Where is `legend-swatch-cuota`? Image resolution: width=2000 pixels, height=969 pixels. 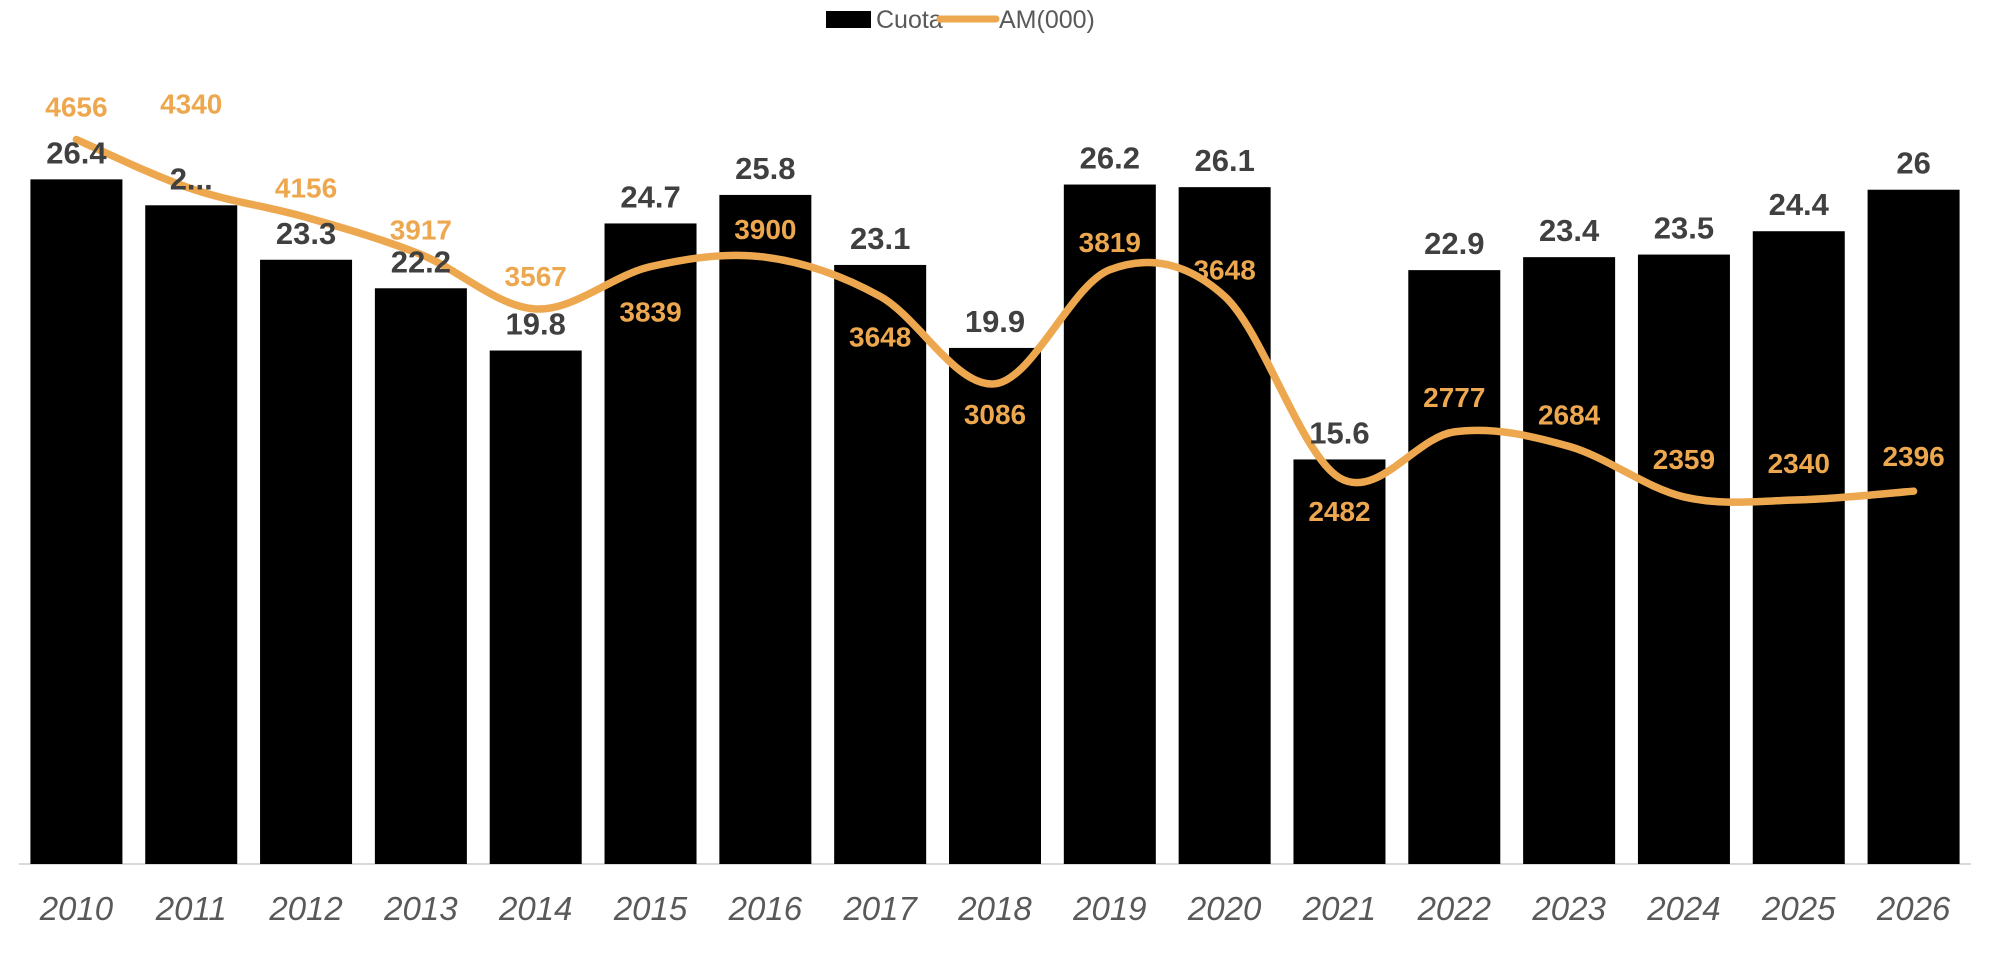
legend-swatch-cuota is located at coordinates (848, 19).